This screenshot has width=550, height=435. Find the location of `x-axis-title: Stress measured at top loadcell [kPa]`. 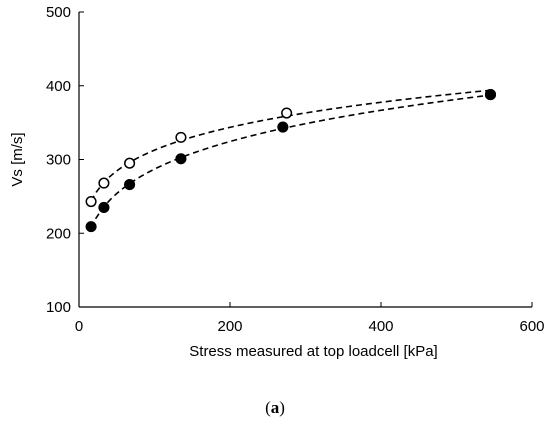

x-axis-title: Stress measured at top loadcell [kPa] is located at coordinates (313, 351).